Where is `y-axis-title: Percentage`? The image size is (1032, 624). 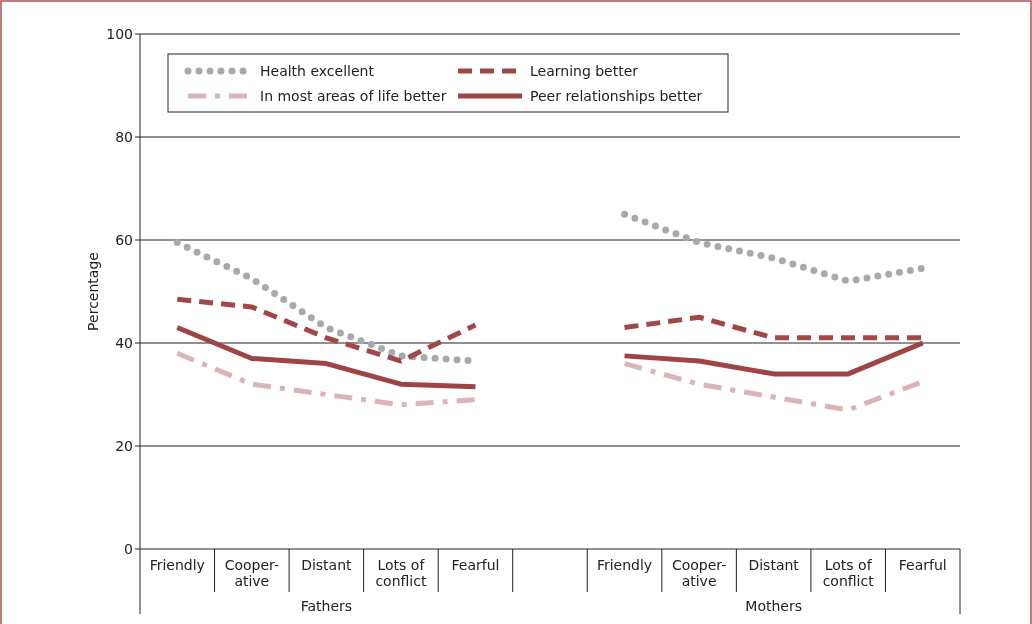
y-axis-title: Percentage is located at coordinates (93, 291).